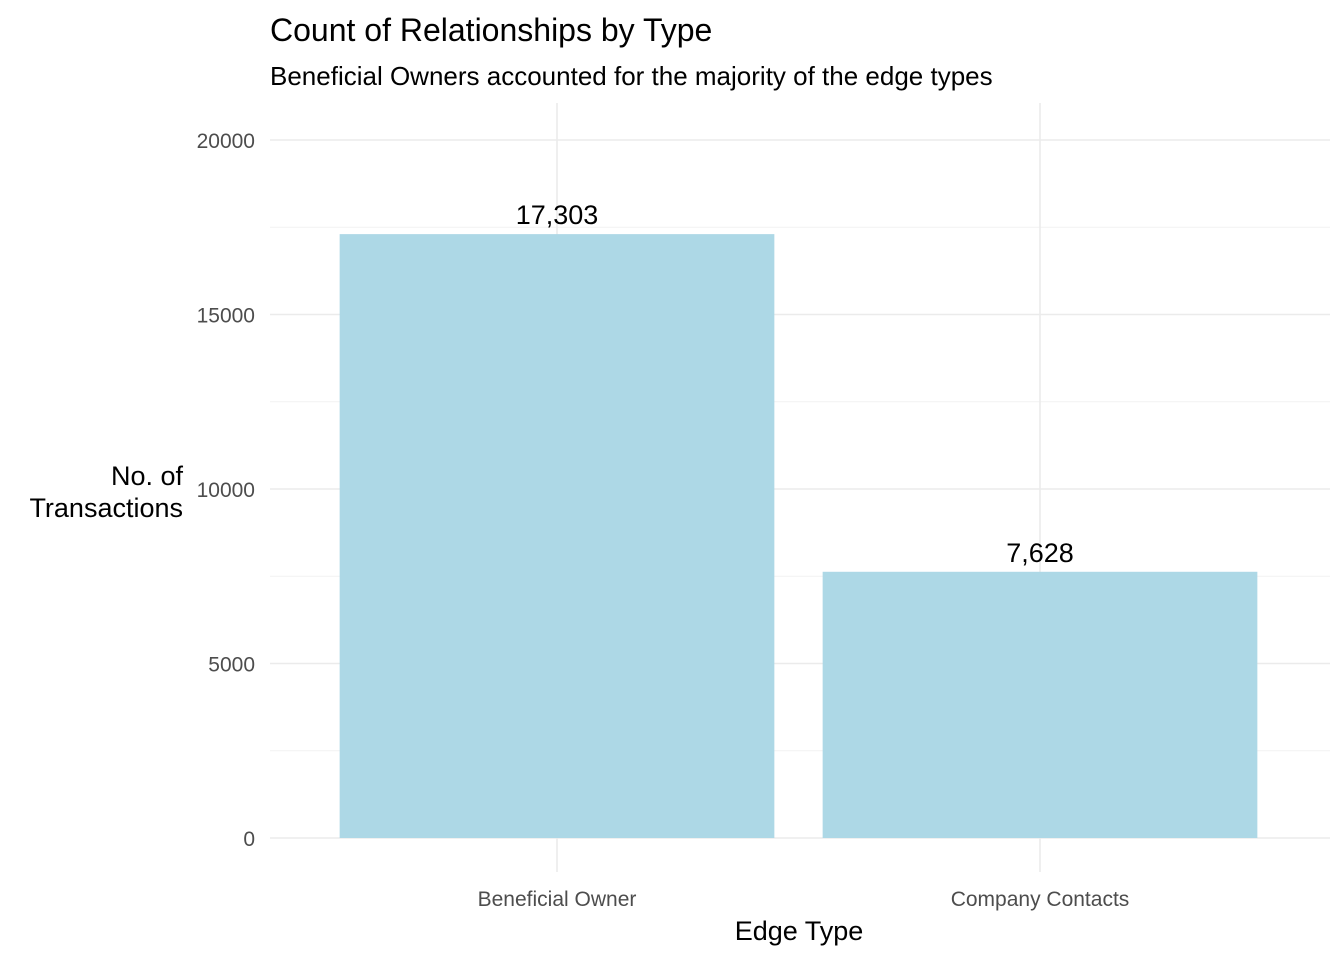 This screenshot has height=960, width=1344. I want to click on y-axis-title-line-1: No. of, so click(147, 476).